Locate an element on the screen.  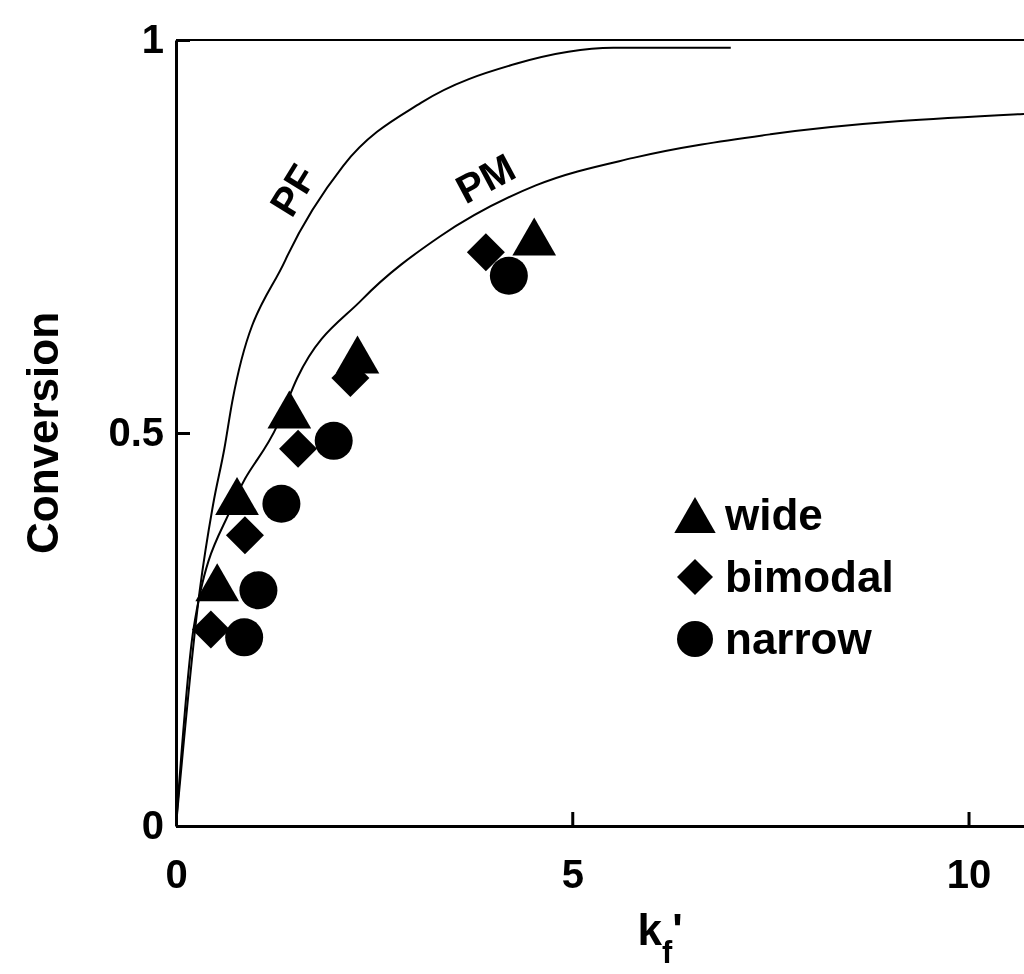
y-tick-label: 1 is located at coordinates (152, 39).